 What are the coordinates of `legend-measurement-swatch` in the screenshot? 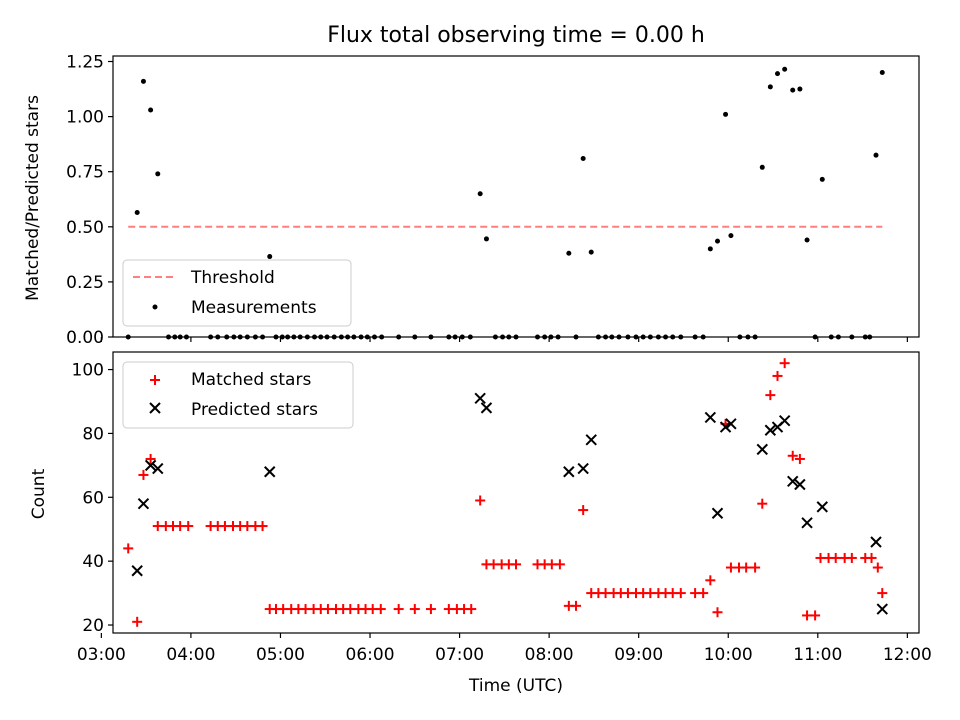 It's located at (155, 307).